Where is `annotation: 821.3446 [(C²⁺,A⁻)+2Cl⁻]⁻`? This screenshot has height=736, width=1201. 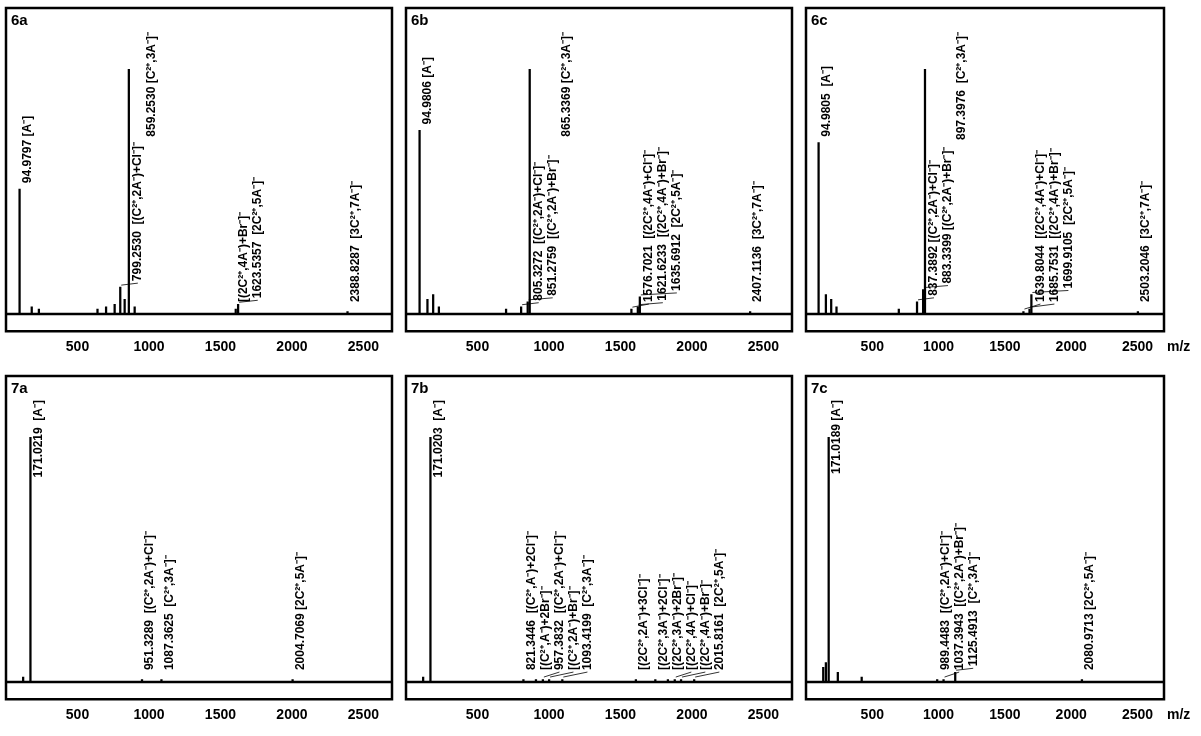 annotation: 821.3446 [(C²⁺,A⁻)+2Cl⁻]⁻ is located at coordinates (530, 601).